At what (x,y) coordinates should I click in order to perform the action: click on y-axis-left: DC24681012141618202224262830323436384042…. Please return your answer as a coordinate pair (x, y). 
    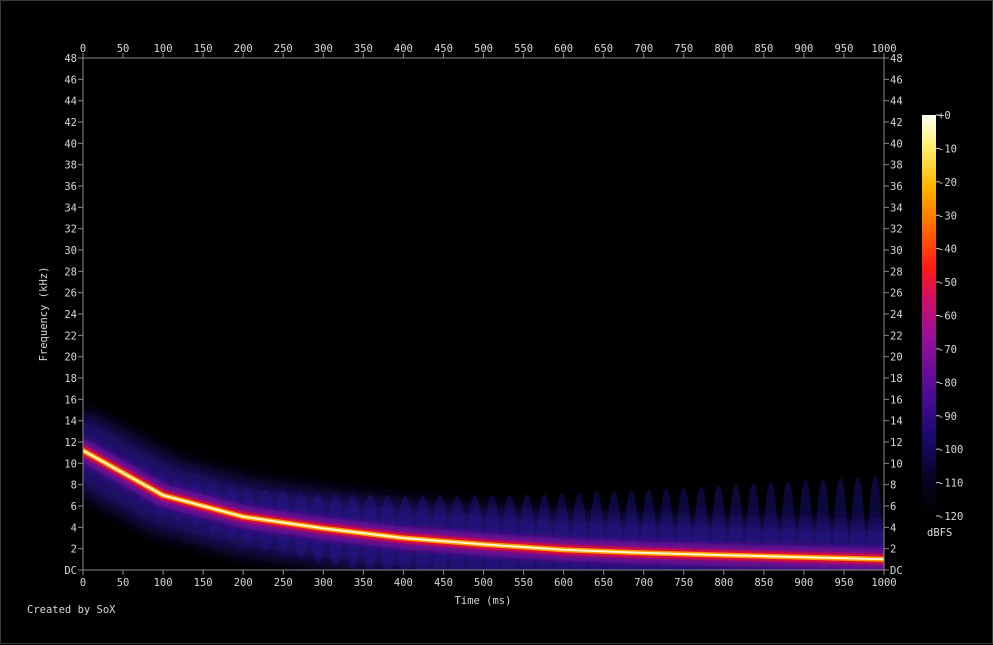
    Looking at the image, I should click on (73, 315).